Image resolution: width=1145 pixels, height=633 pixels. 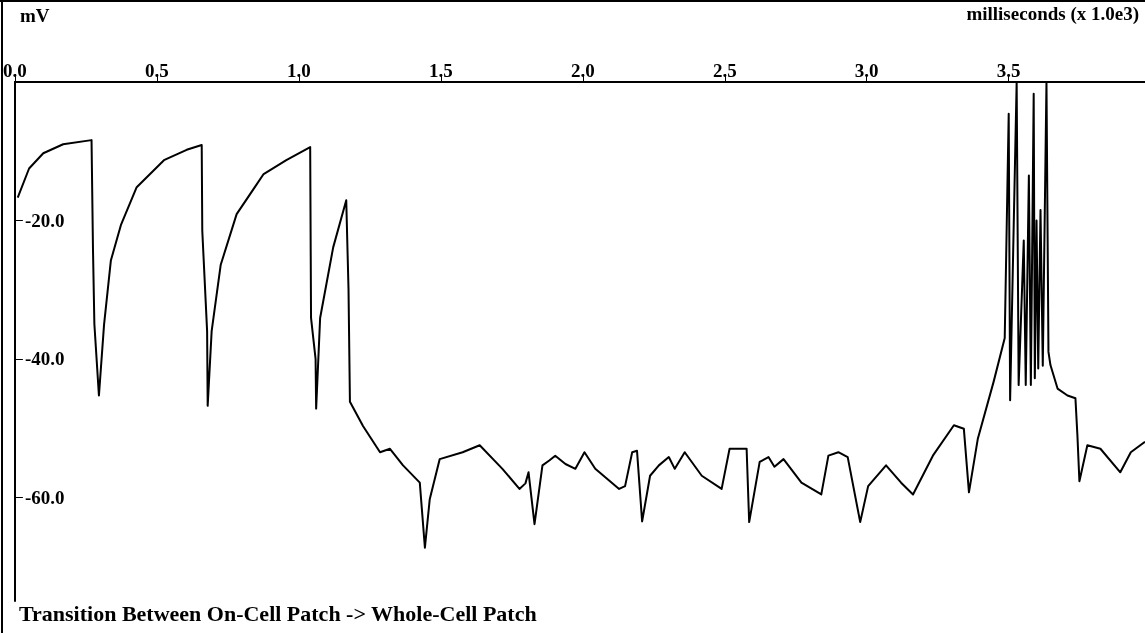 I want to click on y-tick-label: -60.0, so click(x=44, y=497).